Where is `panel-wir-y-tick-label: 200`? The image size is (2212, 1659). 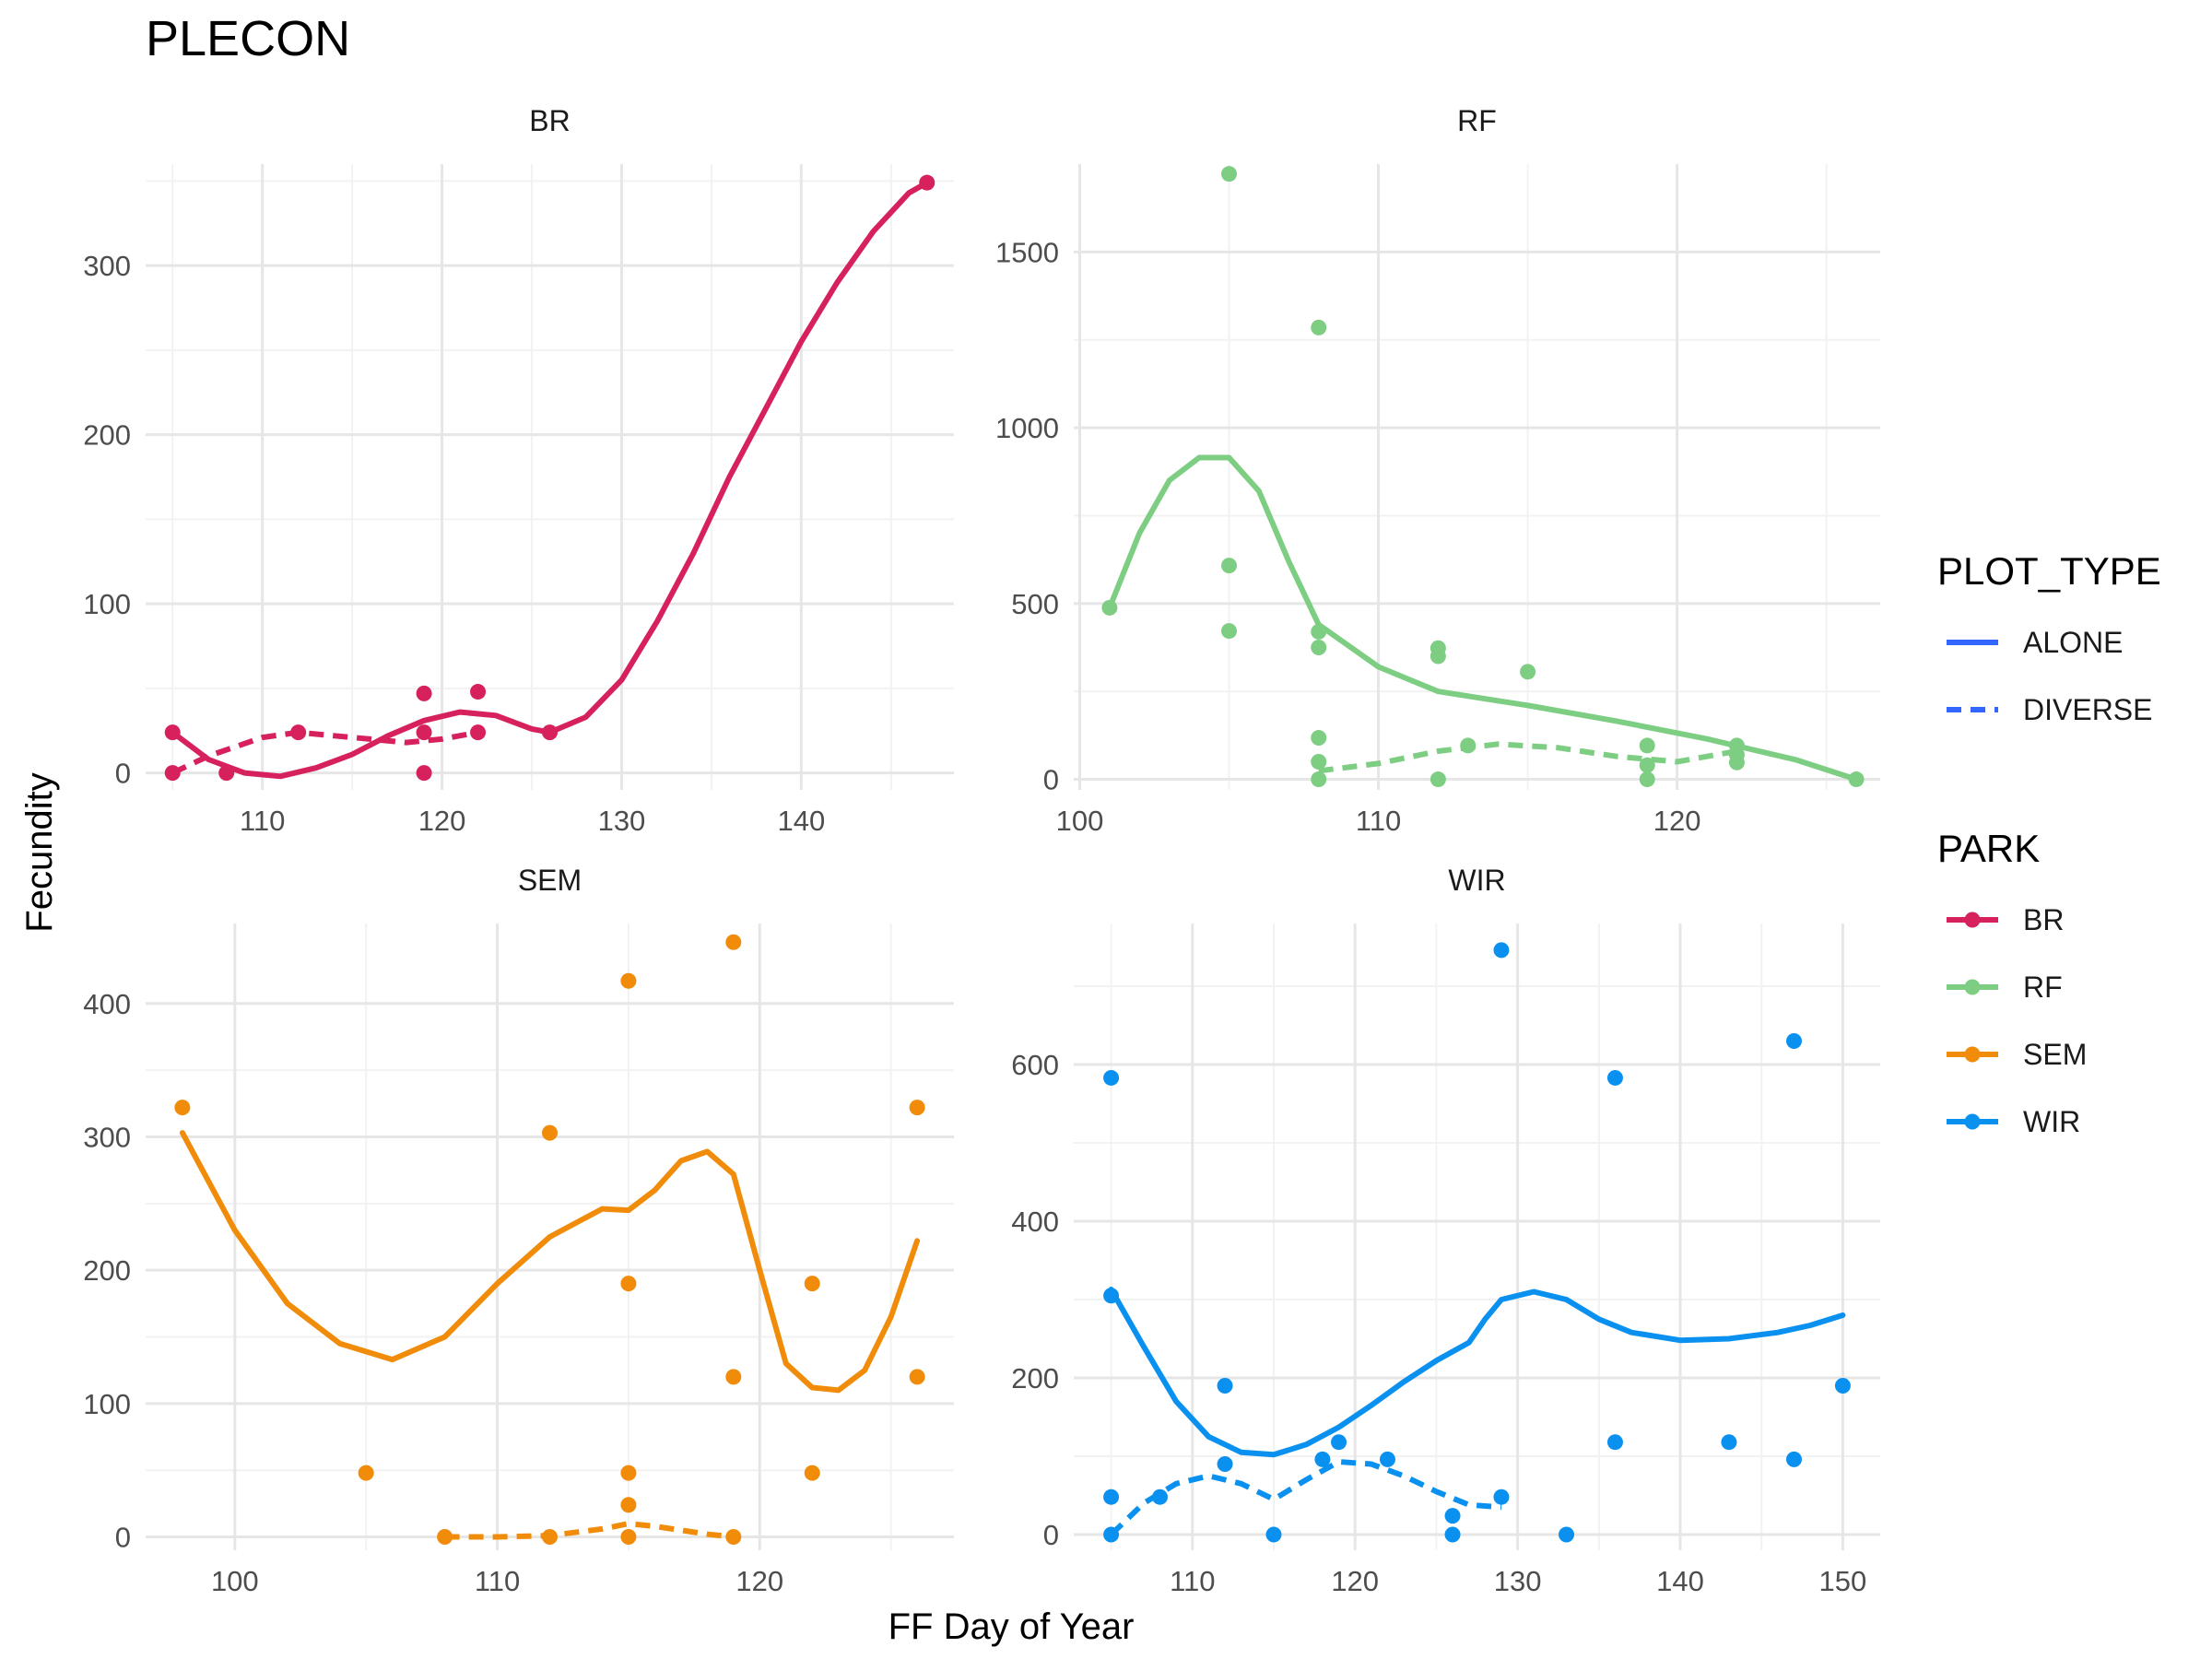 panel-wir-y-tick-label: 200 is located at coordinates (1035, 1378).